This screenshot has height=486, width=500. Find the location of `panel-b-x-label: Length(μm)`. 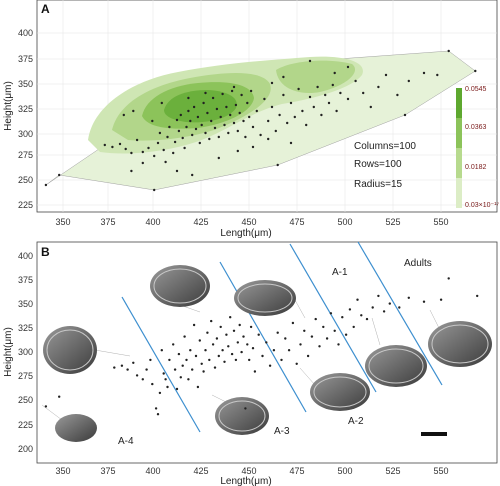

panel-b-x-label: Length(μm) is located at coordinates (245, 481).